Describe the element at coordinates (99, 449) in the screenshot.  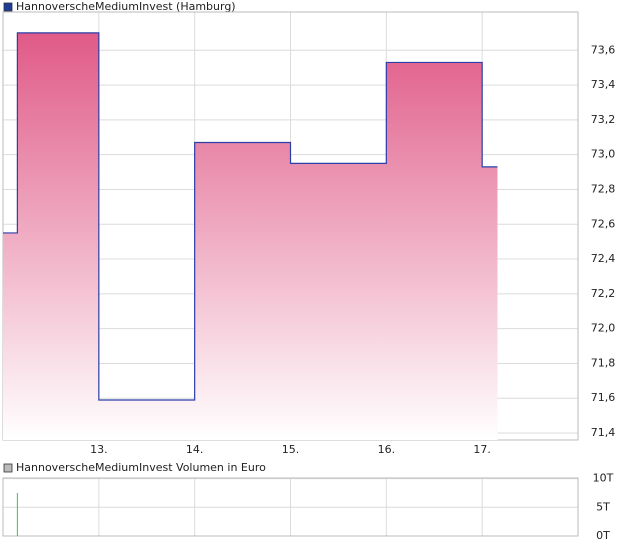
I see `x-tick-label: 13.` at that location.